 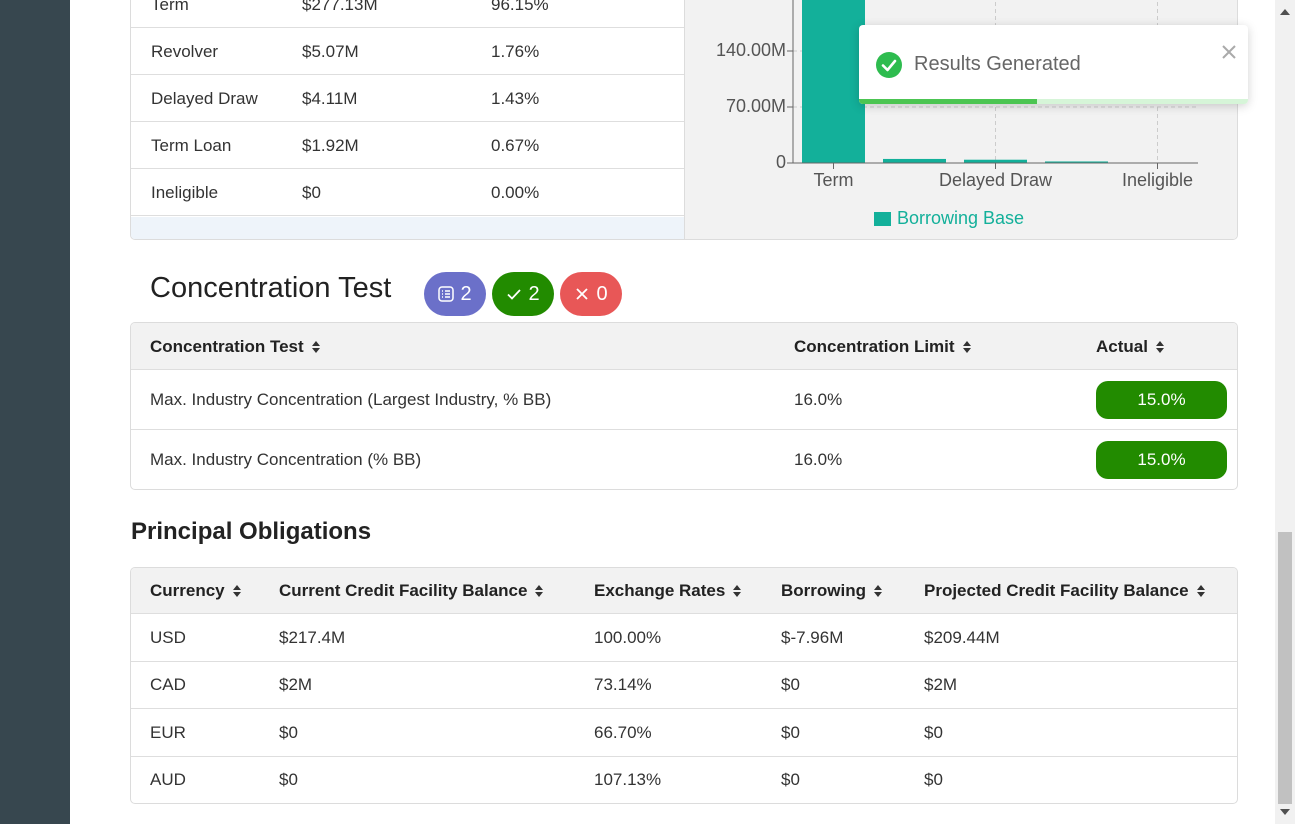 What do you see at coordinates (591, 294) in the screenshot?
I see `failed-badge: 0` at bounding box center [591, 294].